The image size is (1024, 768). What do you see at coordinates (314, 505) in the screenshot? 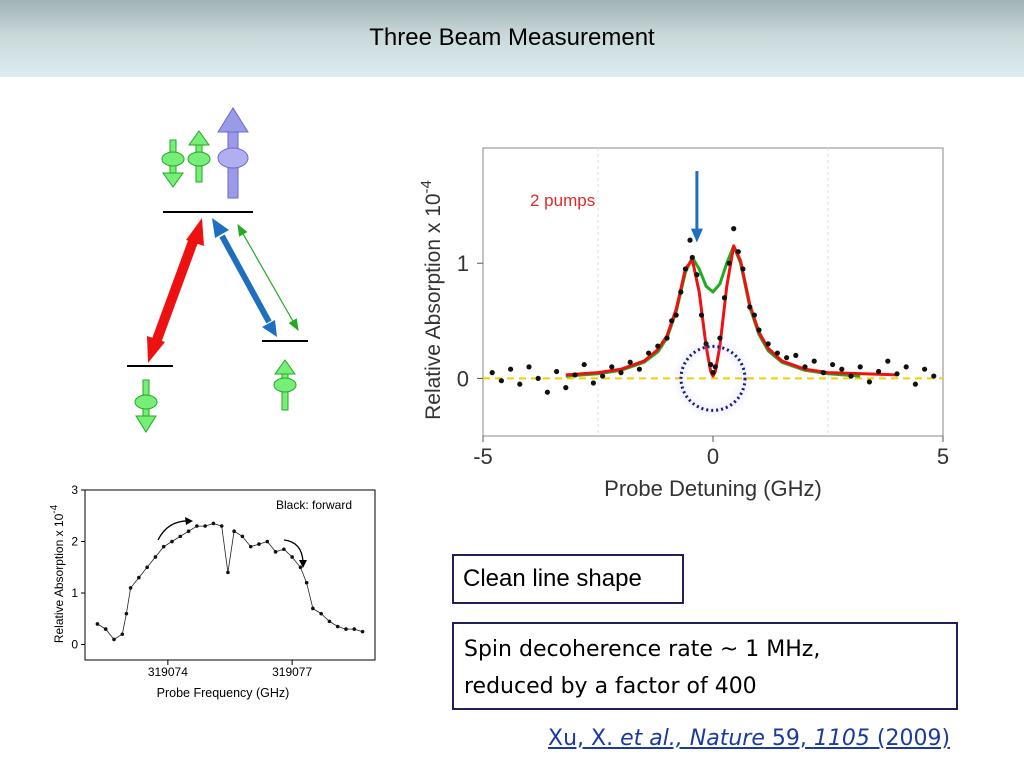
I see `inset-legend: Black: forward` at bounding box center [314, 505].